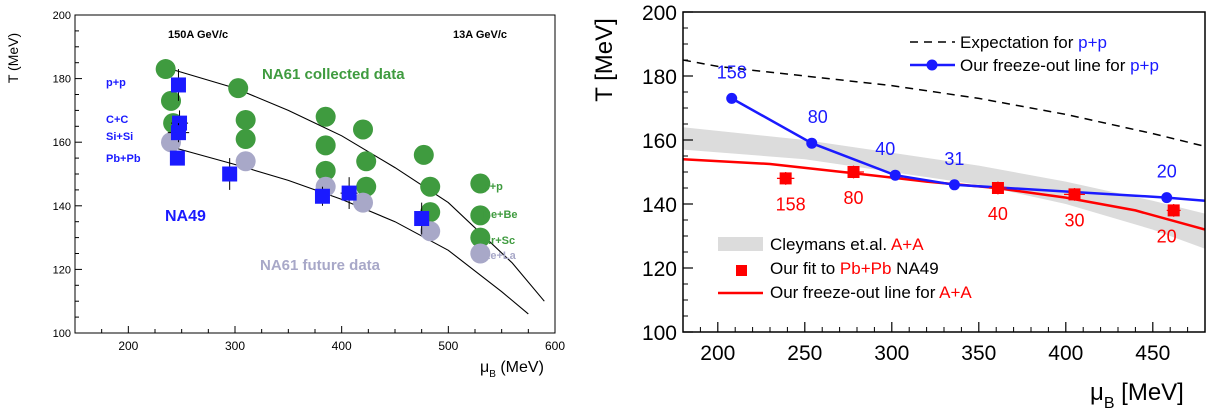 The height and width of the screenshot is (415, 1222). Describe the element at coordinates (791, 204) in the screenshot. I see `pbpb-point-label: 158` at that location.